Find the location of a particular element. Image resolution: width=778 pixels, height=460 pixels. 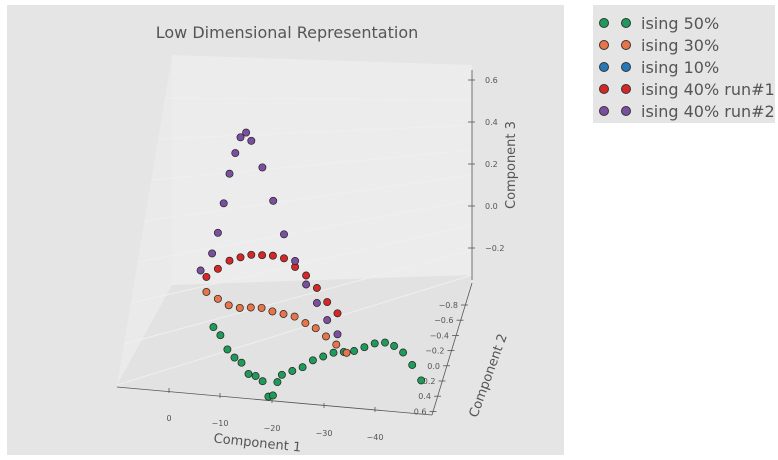

y-tick-label: −0.2 is located at coordinates (434, 351).